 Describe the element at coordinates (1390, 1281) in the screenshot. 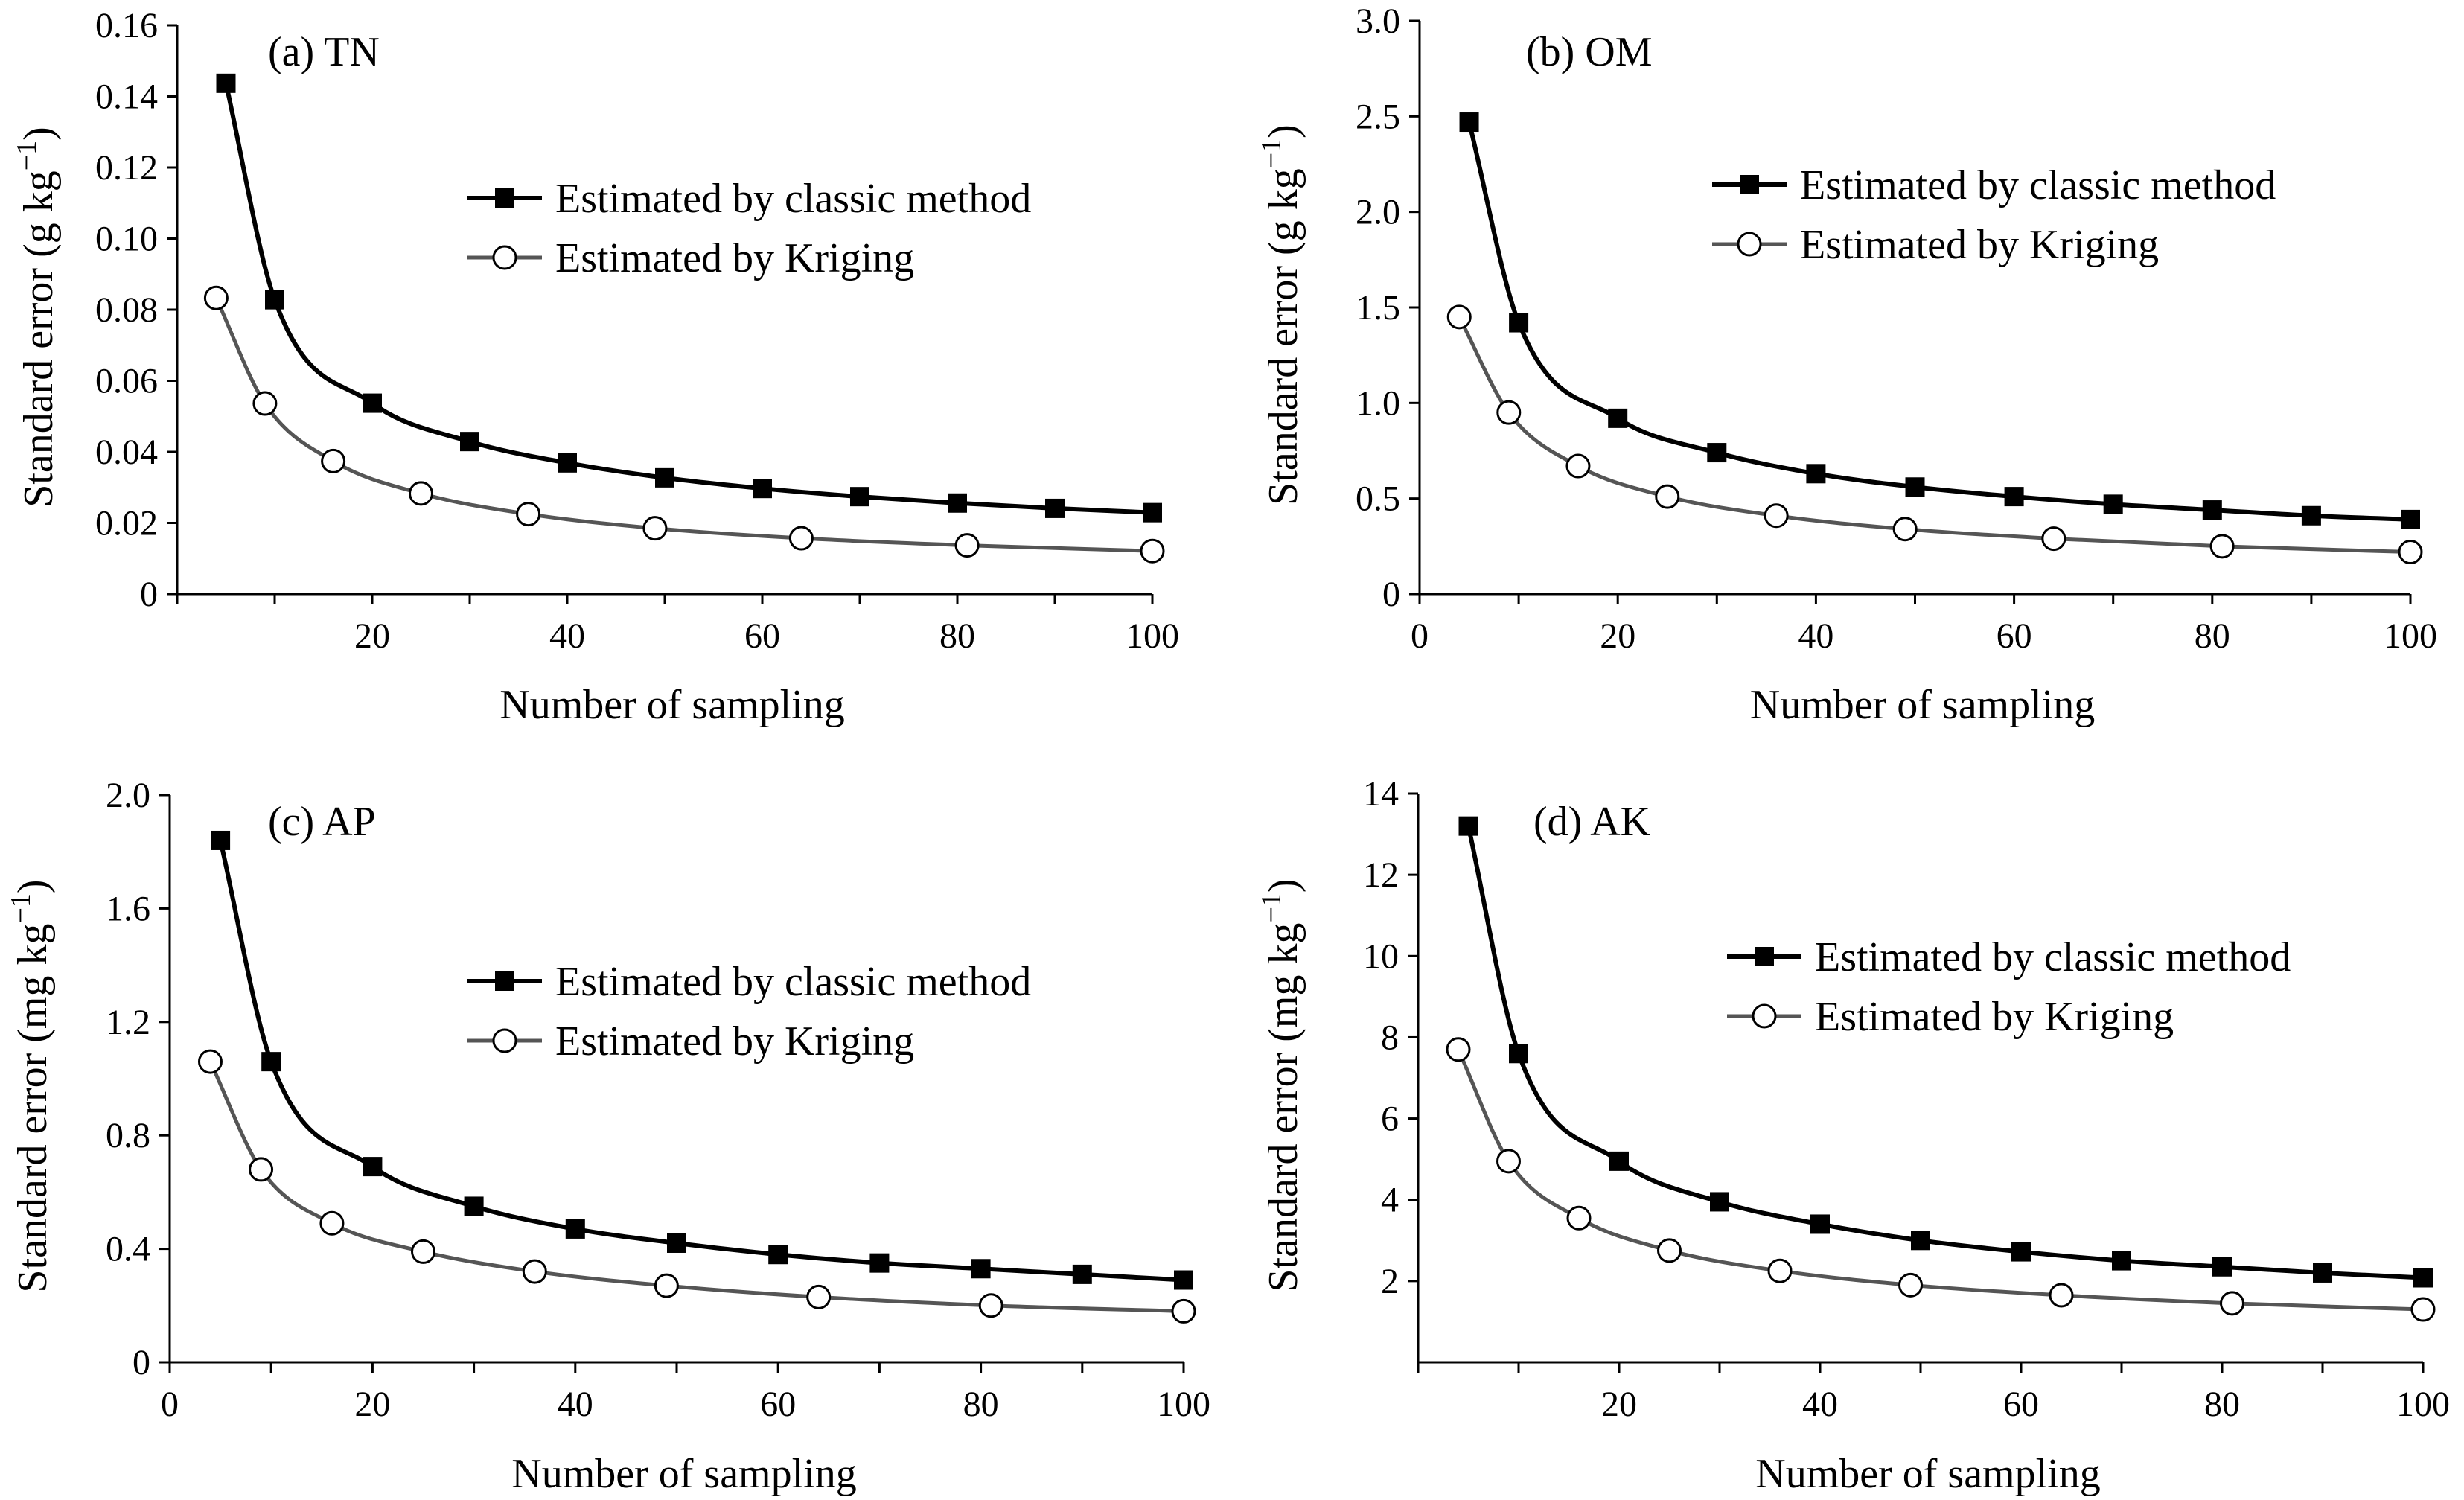

I see `y-tick-label: 2` at that location.